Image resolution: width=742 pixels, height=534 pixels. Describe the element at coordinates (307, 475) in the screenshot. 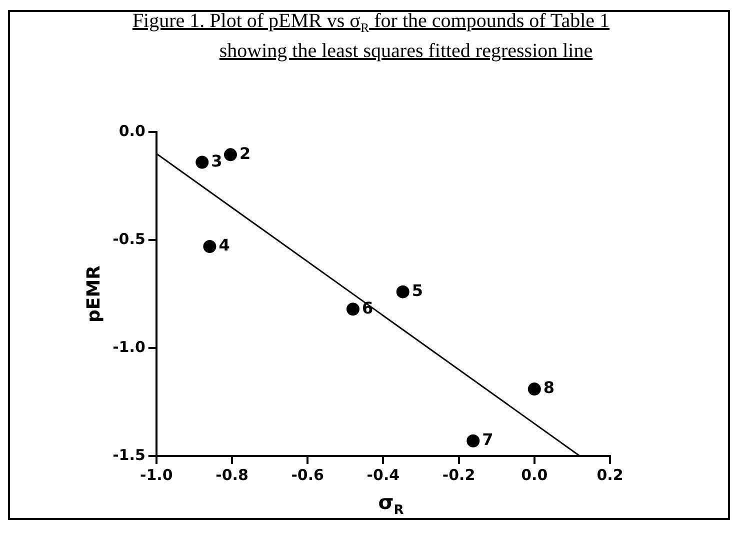

I see `x-tick-label: -0.6` at that location.